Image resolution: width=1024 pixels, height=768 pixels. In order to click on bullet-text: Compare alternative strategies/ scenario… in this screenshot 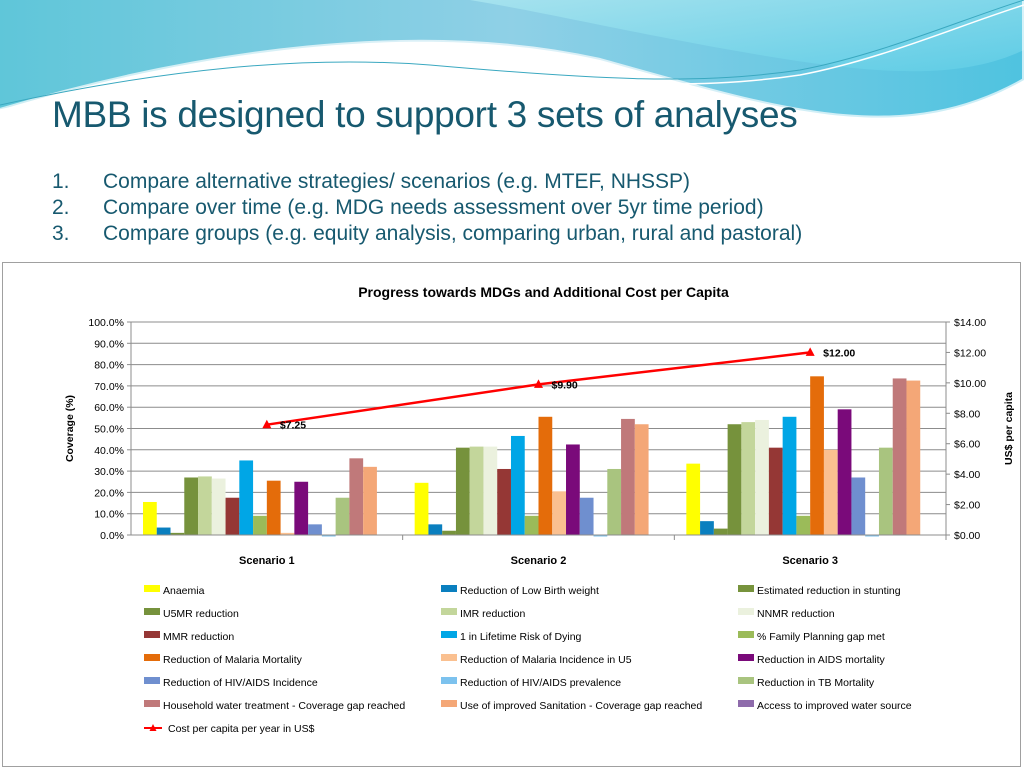, I will do `click(397, 181)`.